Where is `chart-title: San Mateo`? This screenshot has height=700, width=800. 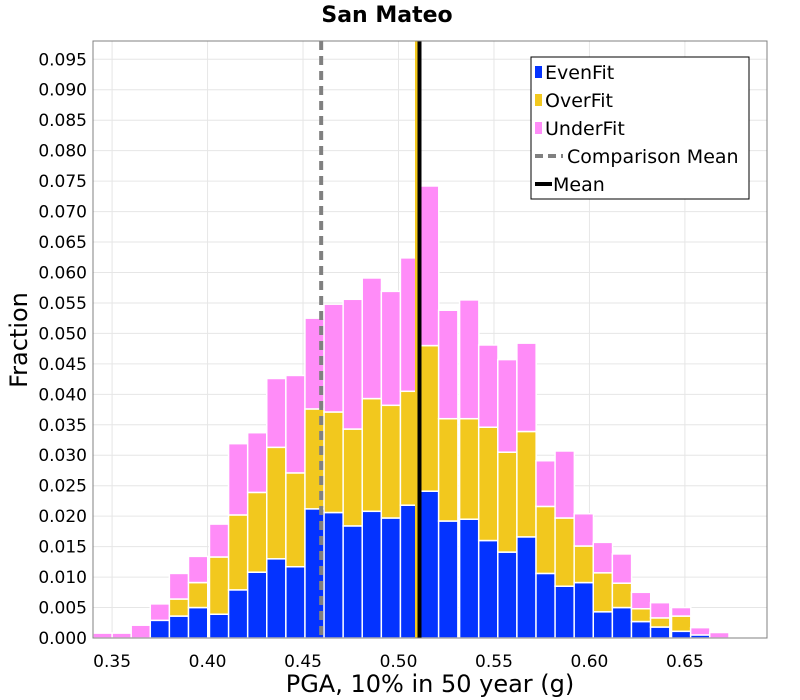 chart-title: San Mateo is located at coordinates (386, 15).